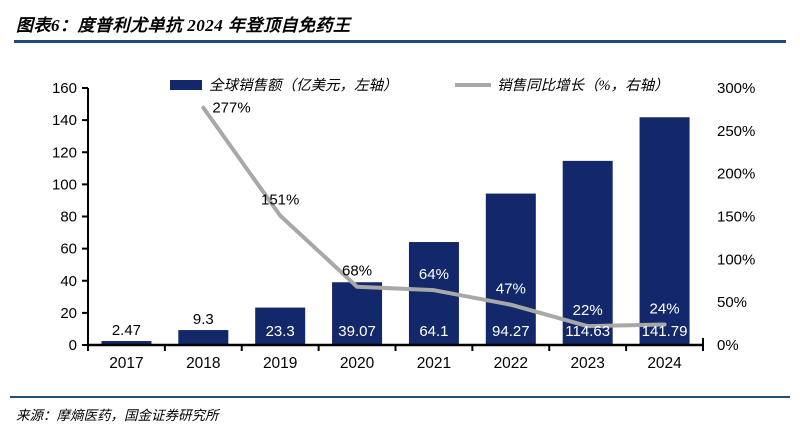 This screenshot has width=800, height=434. What do you see at coordinates (231, 108) in the screenshot?
I see `growth-value-label: 277%` at bounding box center [231, 108].